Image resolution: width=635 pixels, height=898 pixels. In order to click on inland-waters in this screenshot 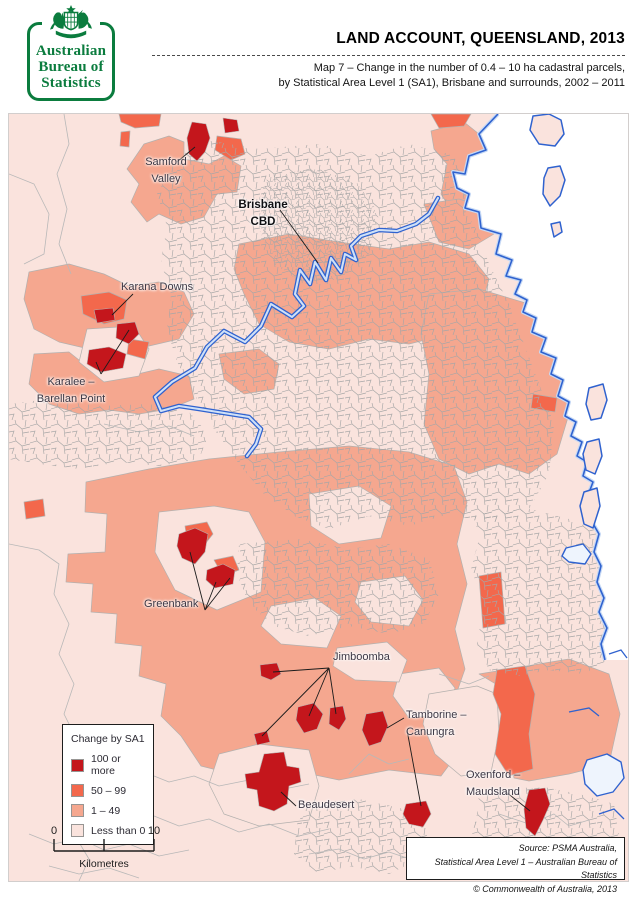, I will do `click(593, 670)`.